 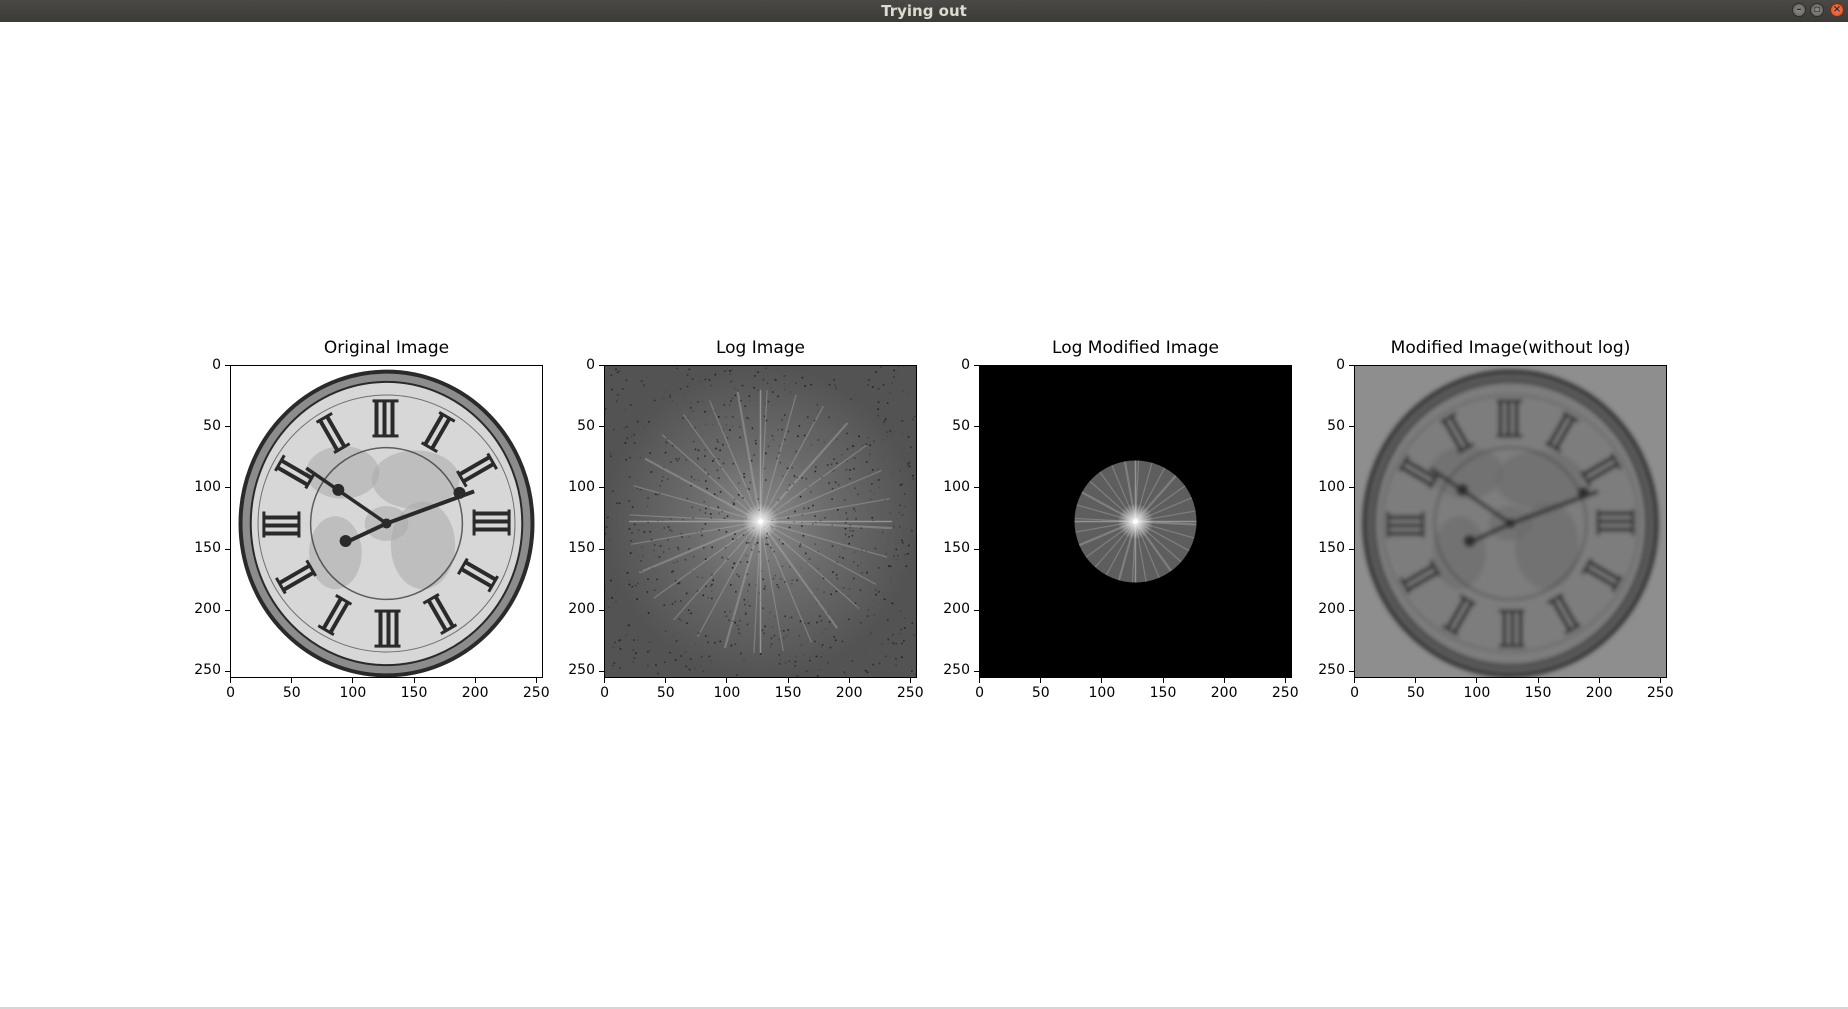 I want to click on maximize-icon: ▫, so click(x=1817, y=9).